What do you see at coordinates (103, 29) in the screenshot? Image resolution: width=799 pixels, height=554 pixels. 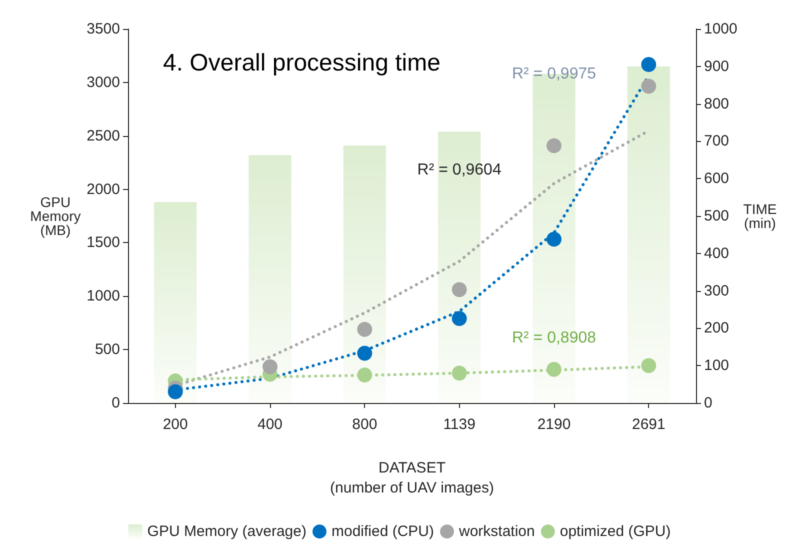 I see `y-tick-label: 3500` at bounding box center [103, 29].